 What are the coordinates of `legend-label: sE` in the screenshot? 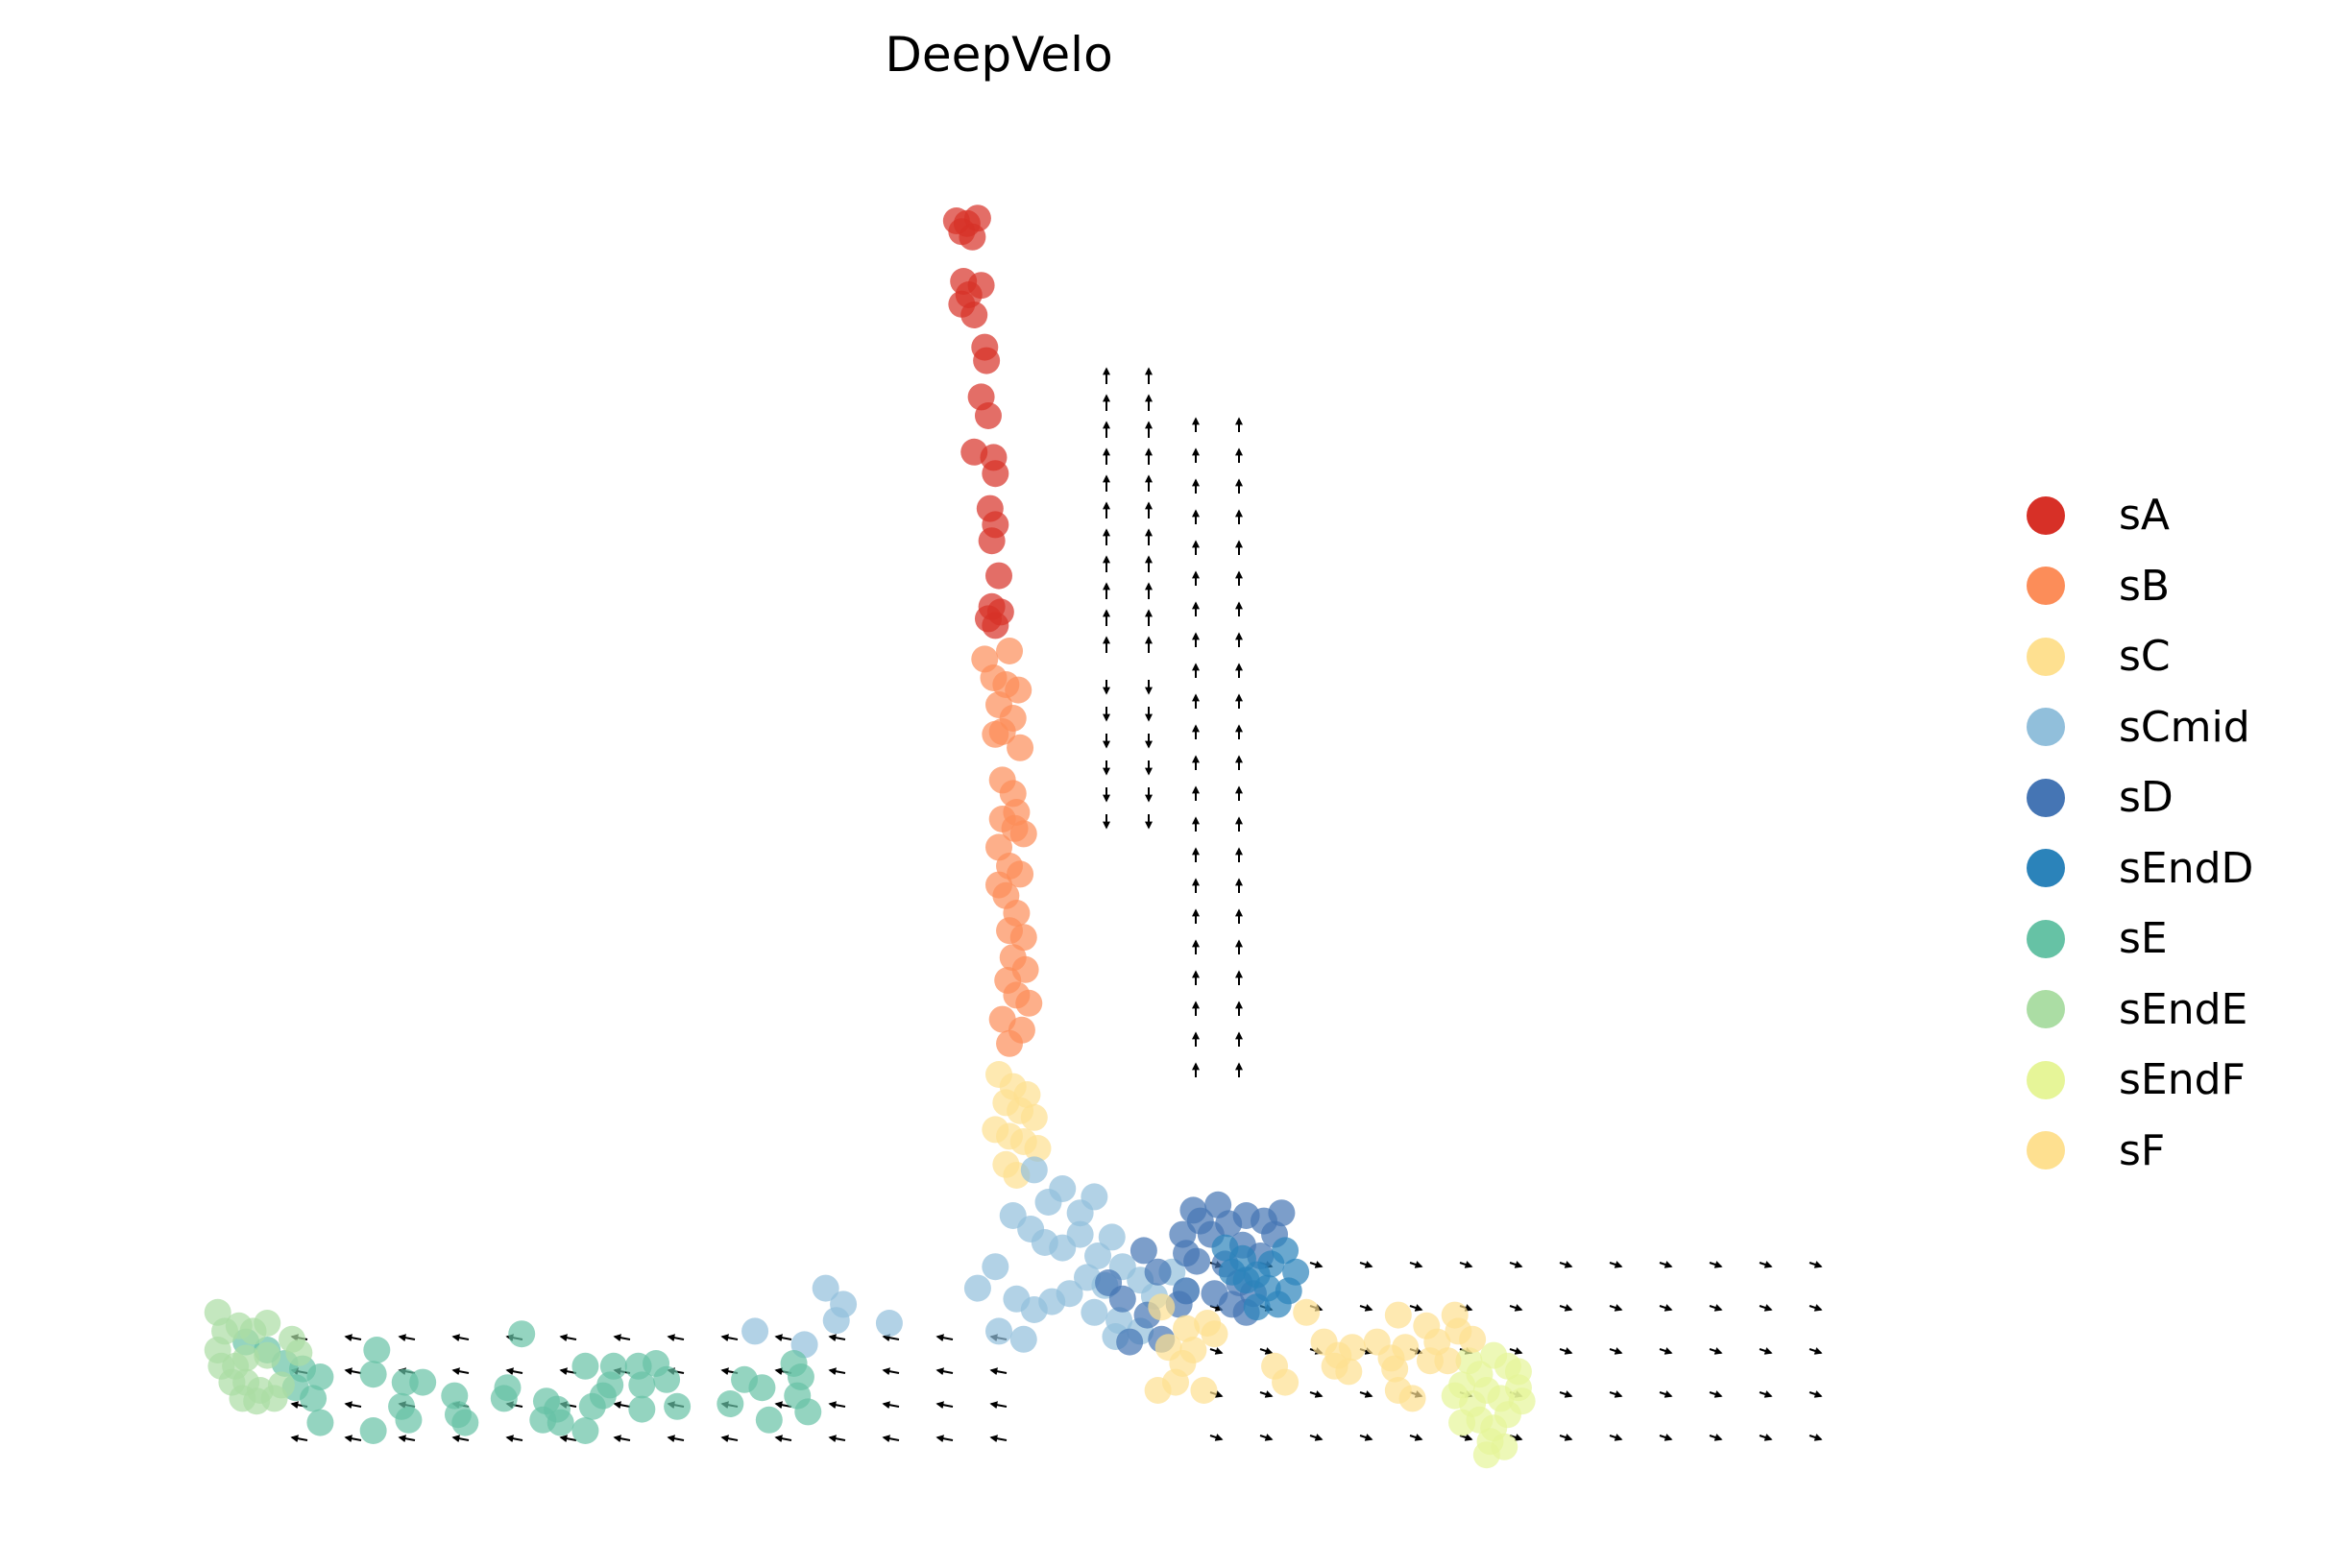 It's located at (2143, 939).